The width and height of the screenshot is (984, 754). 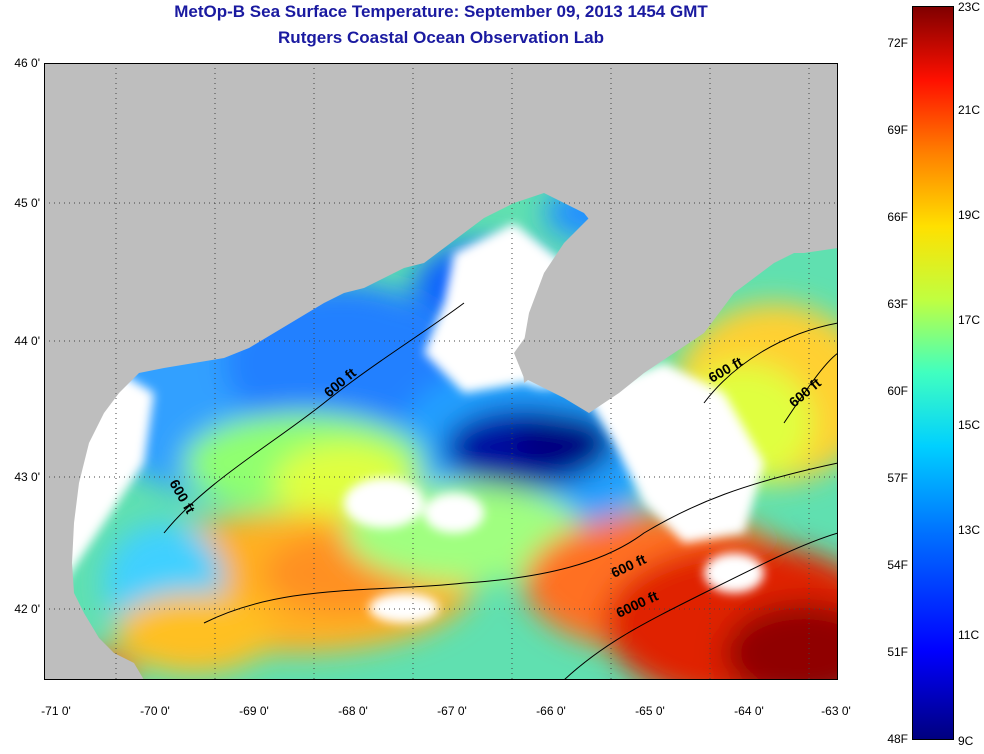 What do you see at coordinates (27, 203) in the screenshot?
I see `lat-label: 45 0'` at bounding box center [27, 203].